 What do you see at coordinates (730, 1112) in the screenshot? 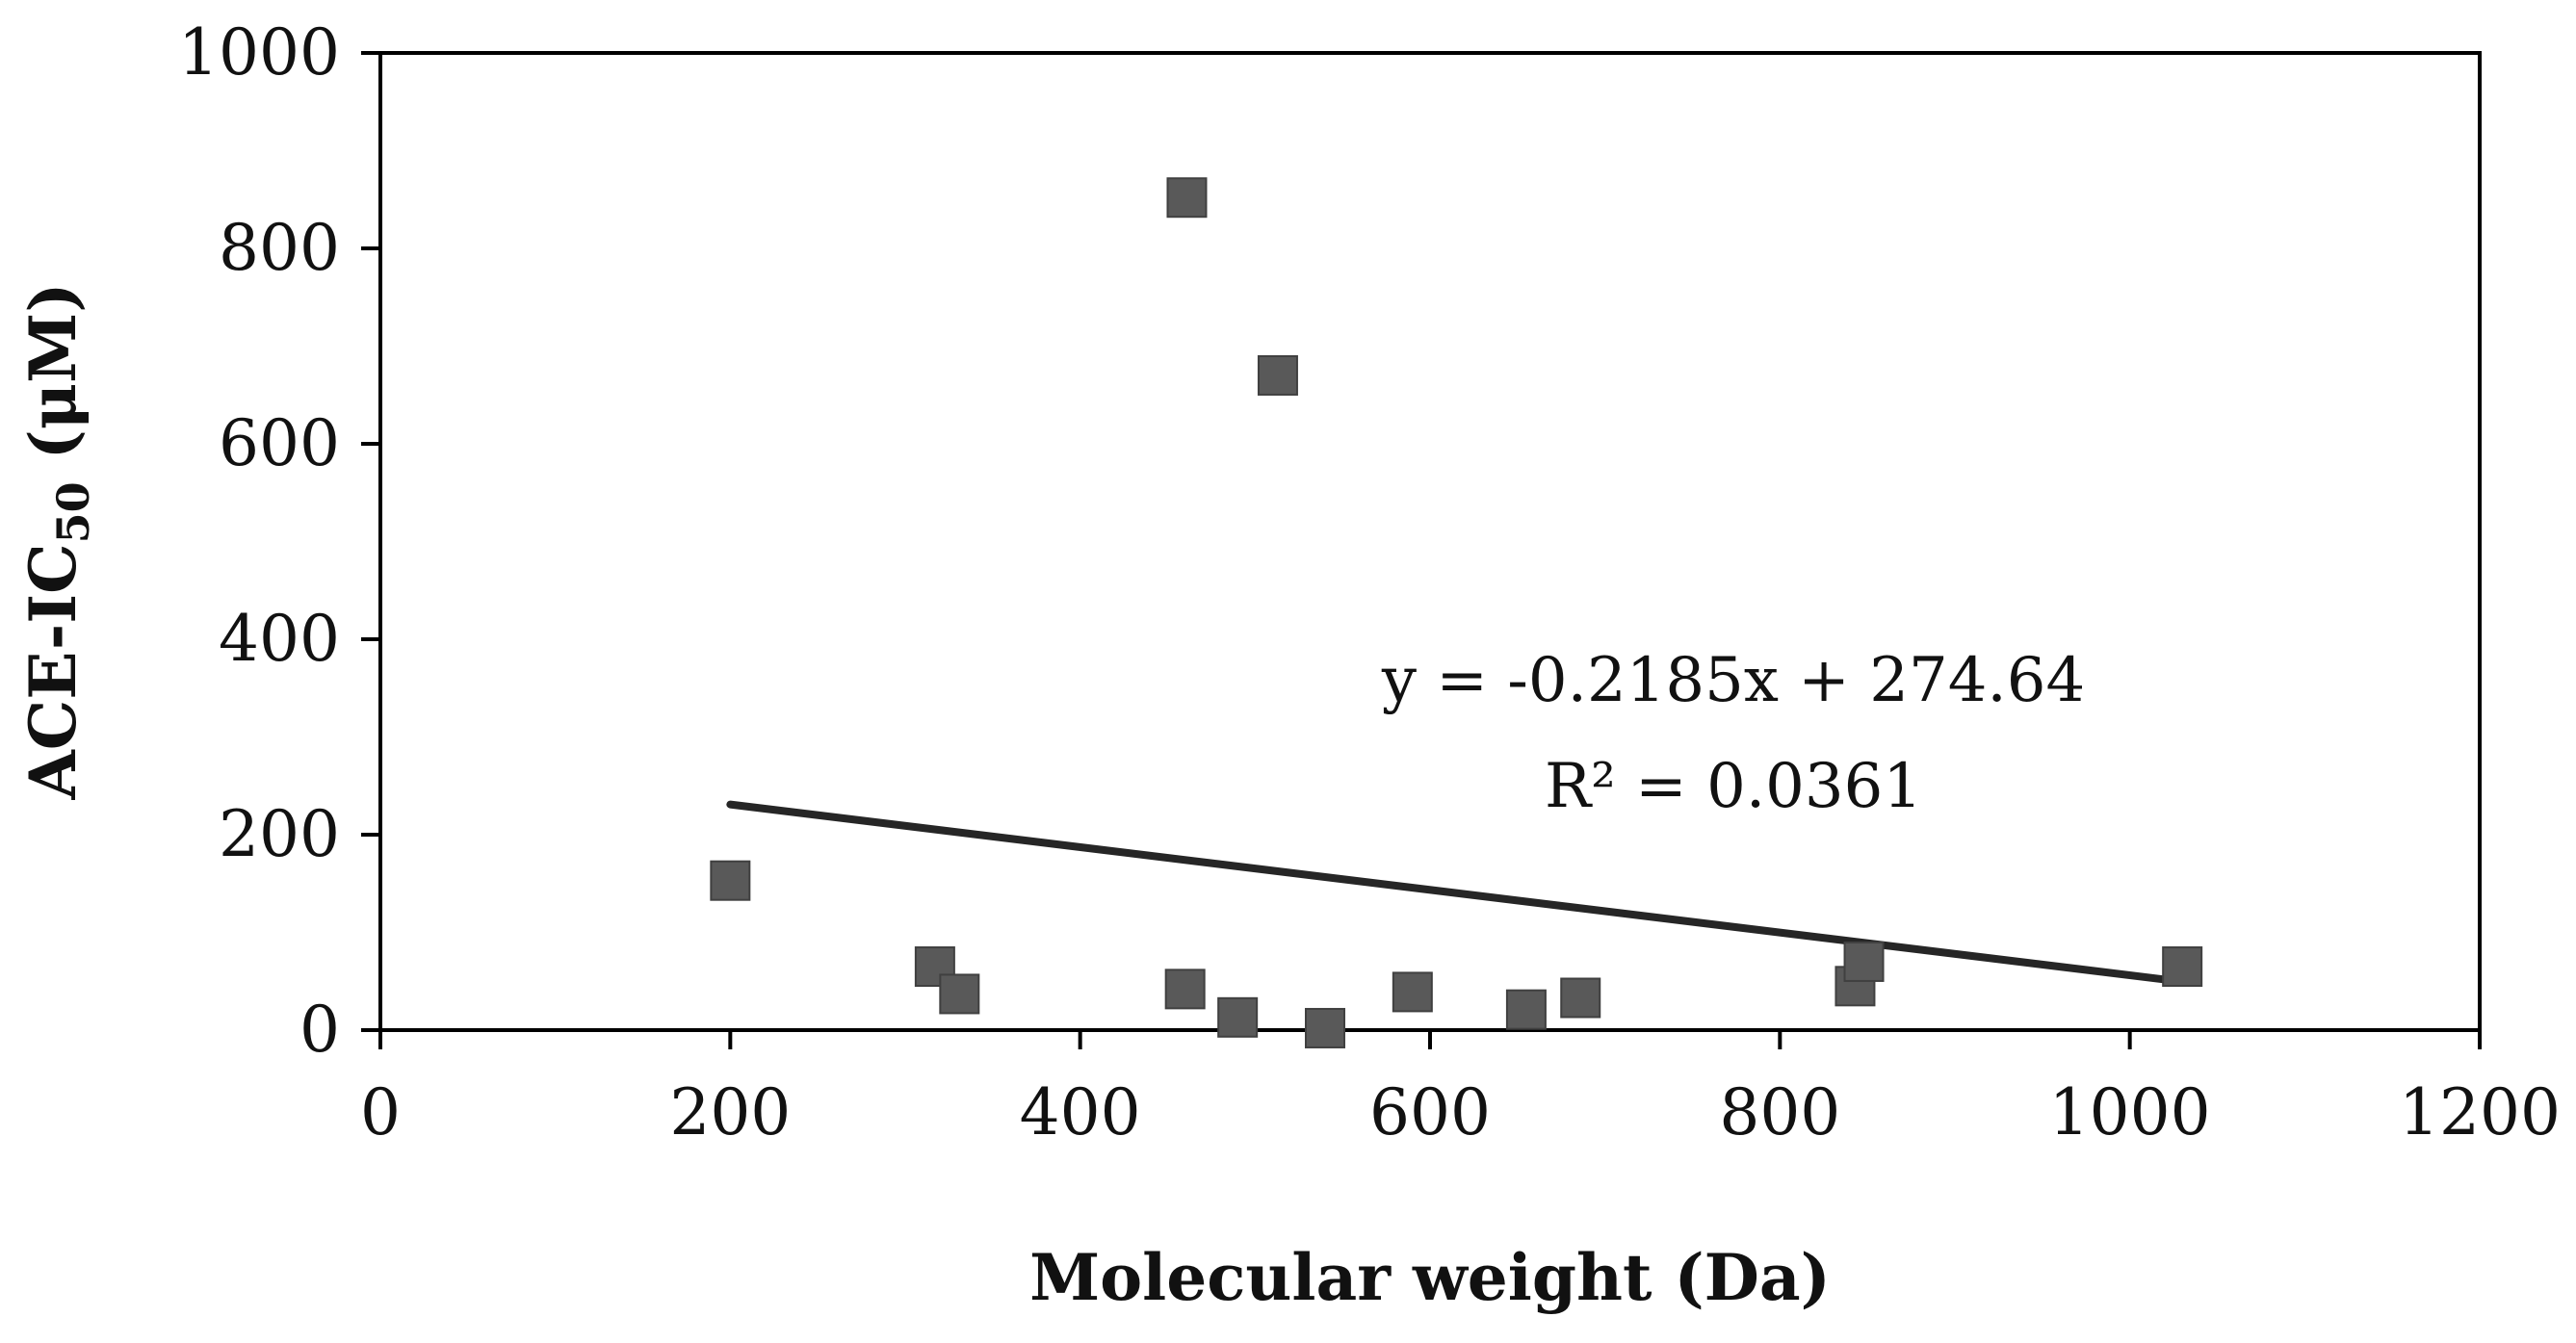
I see `x-tick-label: 200` at bounding box center [730, 1112].